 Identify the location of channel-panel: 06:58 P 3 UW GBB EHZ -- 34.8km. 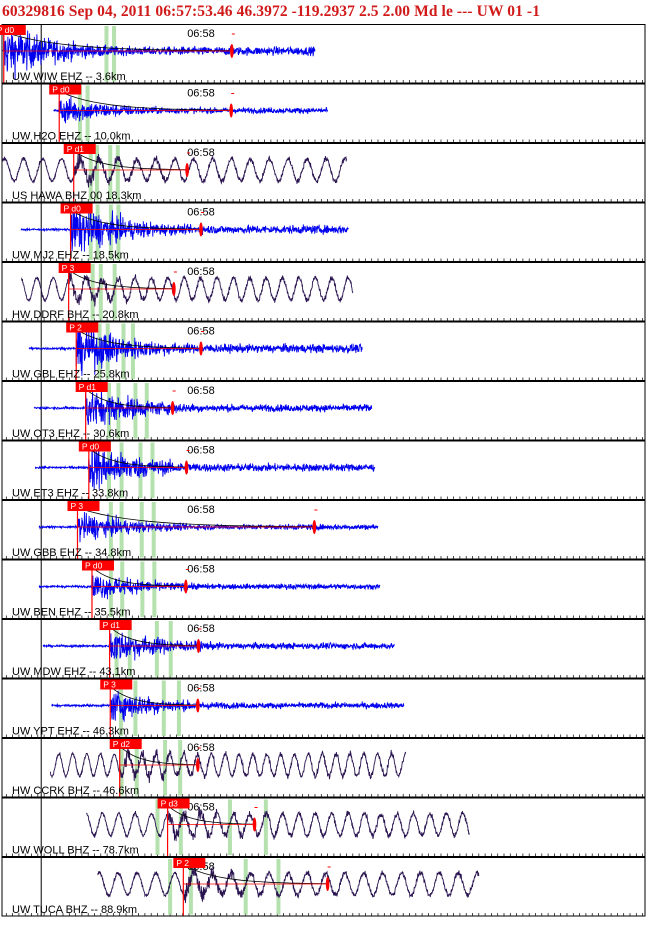
(323, 530).